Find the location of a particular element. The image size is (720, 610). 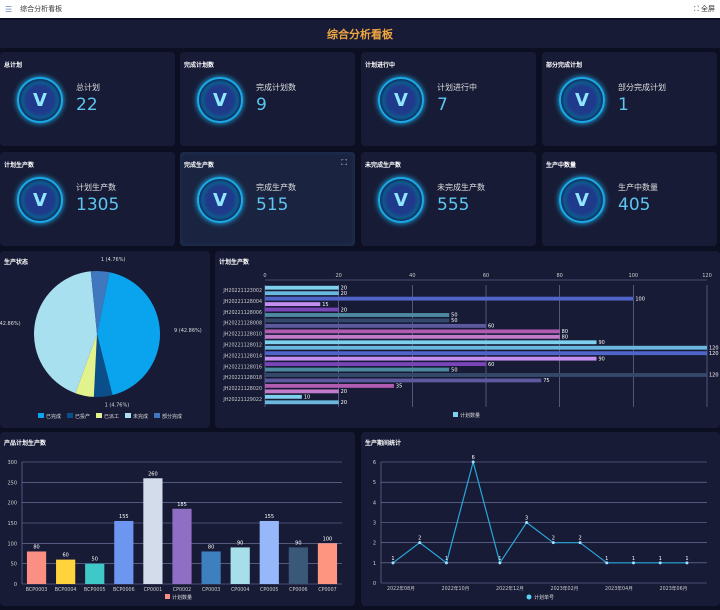

y-tick-label: 200 is located at coordinates (12, 504).